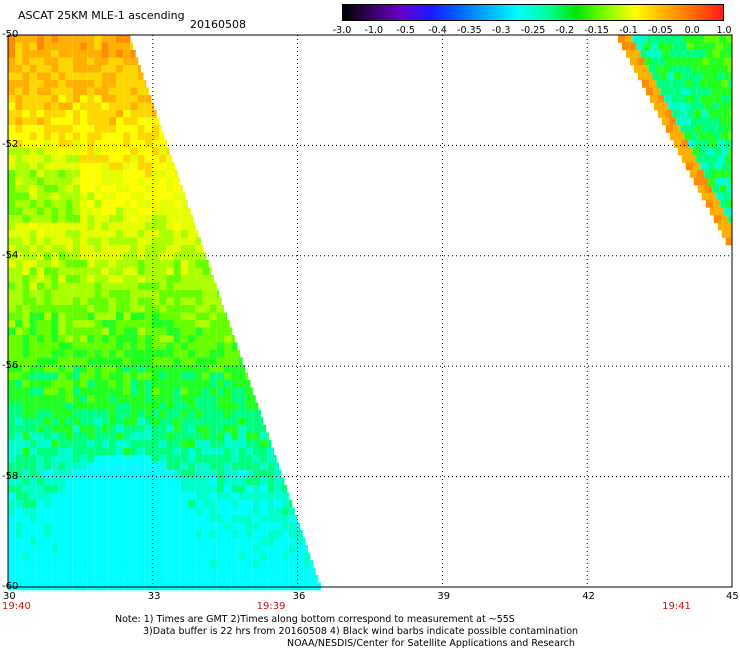 This screenshot has width=740, height=650. What do you see at coordinates (596, 30) in the screenshot?
I see `colorbar-tick-label: -0.15` at bounding box center [596, 30].